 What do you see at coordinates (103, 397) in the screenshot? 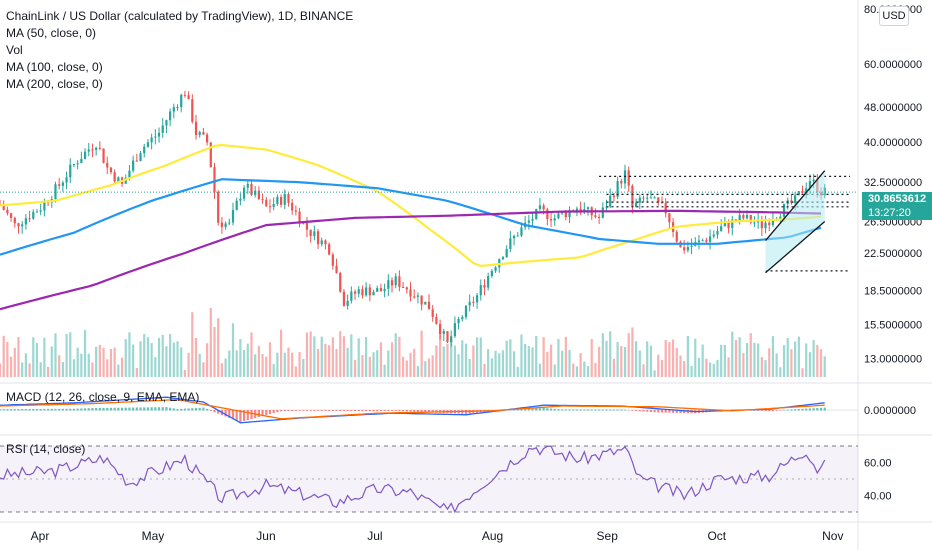
I see `macd-label: MACD (12, 26, close, 9, EMA, EMA)` at bounding box center [103, 397].